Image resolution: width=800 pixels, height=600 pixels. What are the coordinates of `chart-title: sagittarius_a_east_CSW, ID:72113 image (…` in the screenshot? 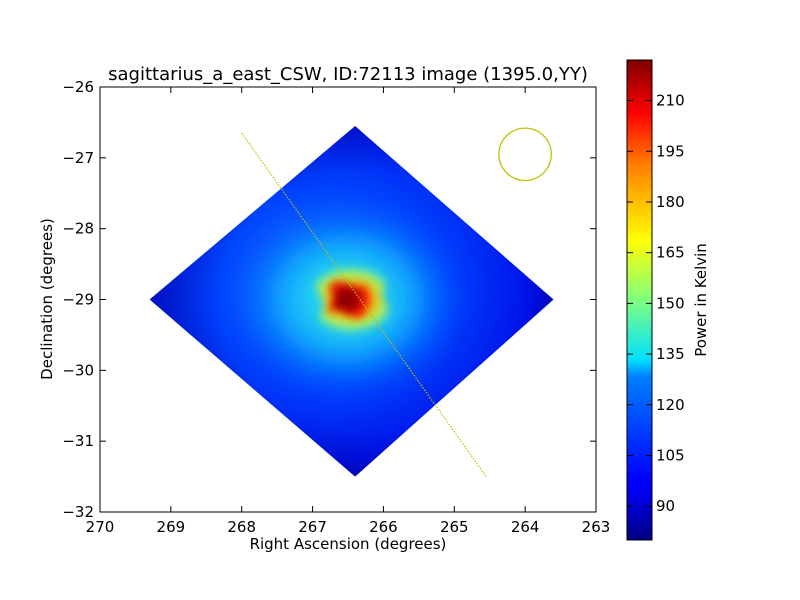 It's located at (348, 74).